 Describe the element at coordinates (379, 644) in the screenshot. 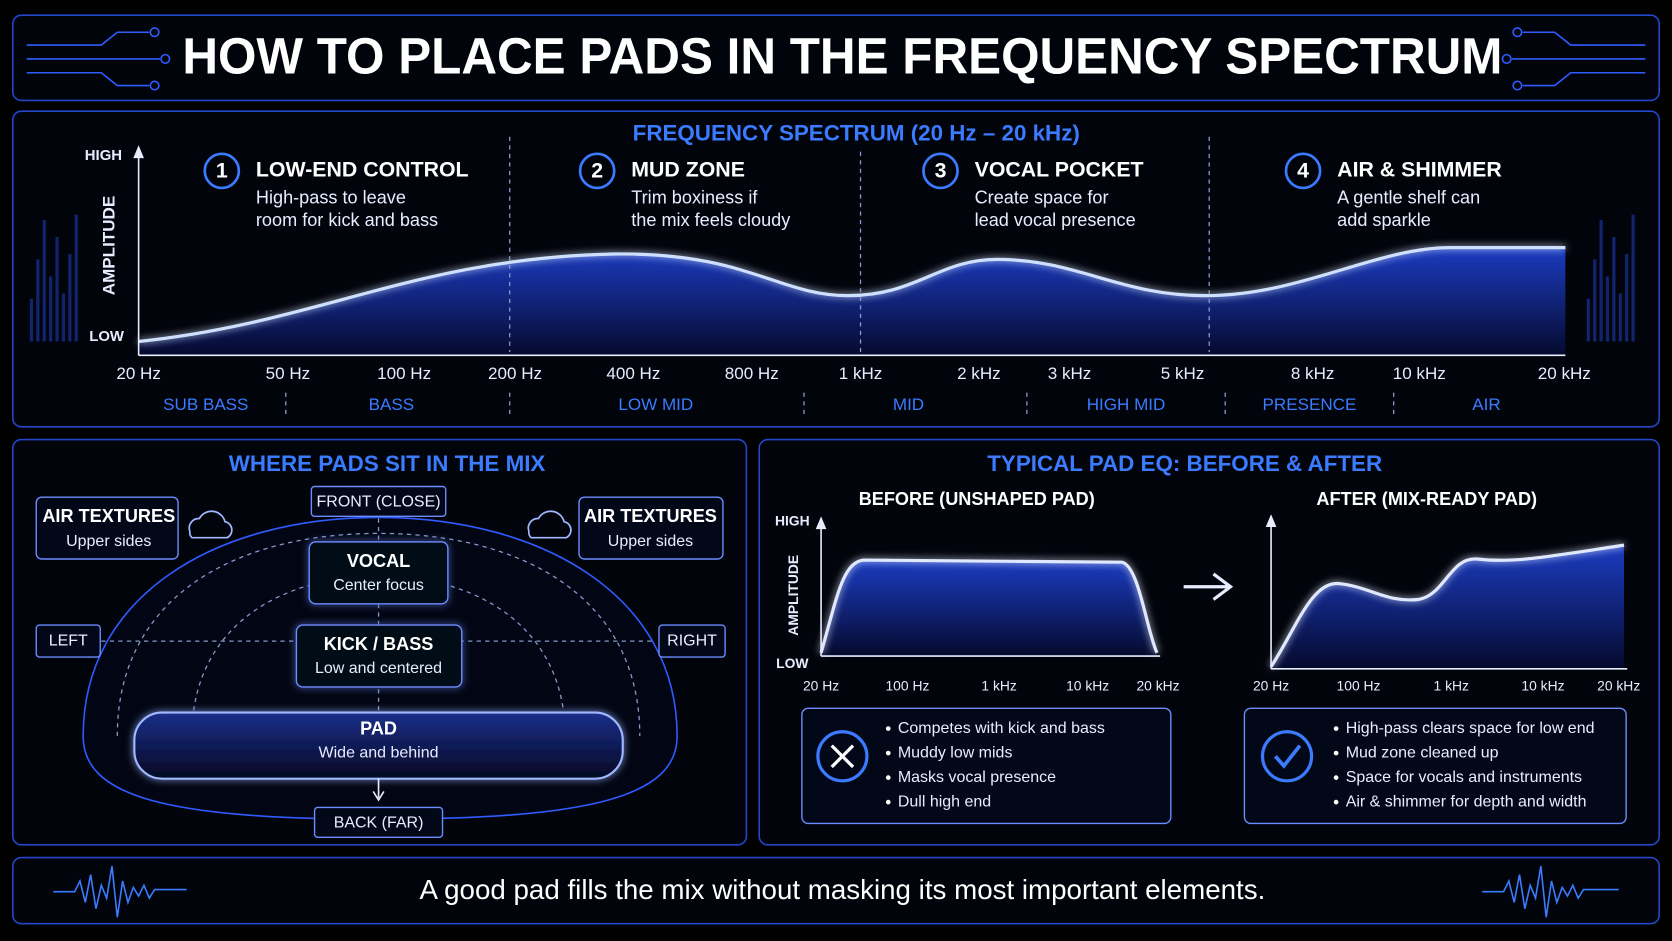

I see `kick-bass-title: KICK / BASS` at that location.